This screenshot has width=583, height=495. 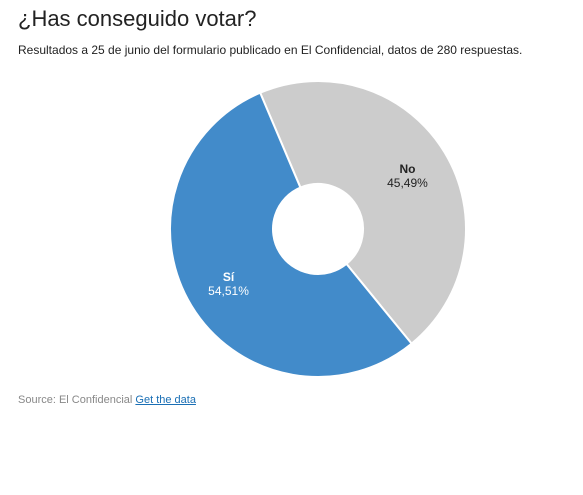 What do you see at coordinates (407, 169) in the screenshot?
I see `slice-label-no: No` at bounding box center [407, 169].